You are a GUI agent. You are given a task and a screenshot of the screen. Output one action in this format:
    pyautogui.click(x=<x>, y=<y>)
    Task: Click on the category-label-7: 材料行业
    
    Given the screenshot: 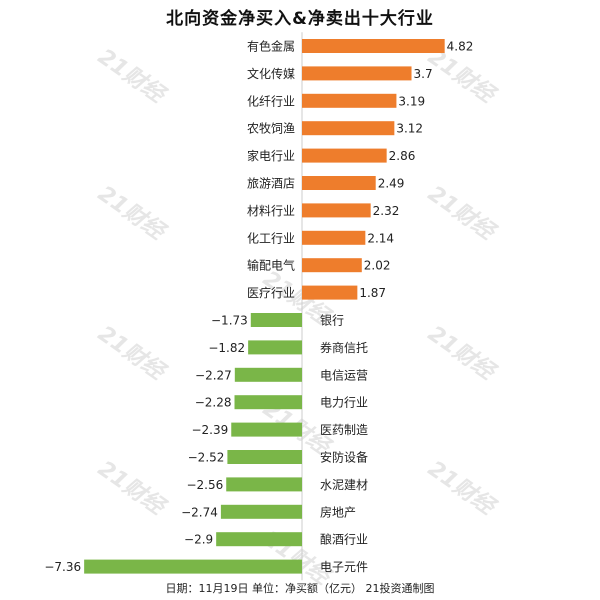 What is the action you would take?
    pyautogui.click(x=271, y=211)
    